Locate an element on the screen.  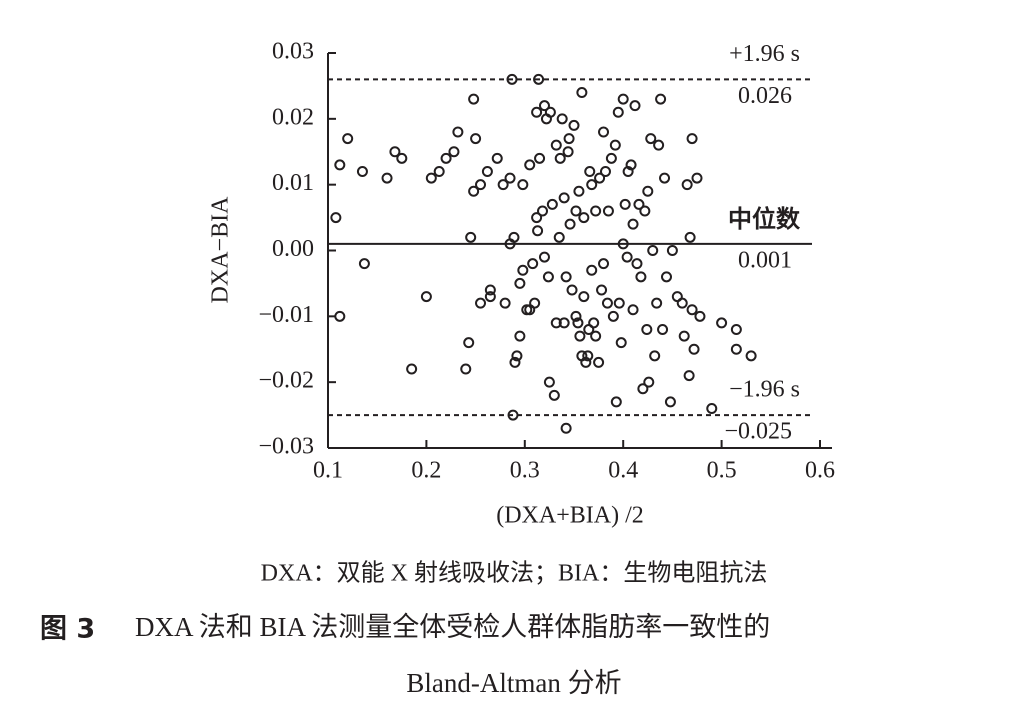
note: DXA：双能 X 射线吸收法；BIA：生物电阻抗法 is located at coordinates (514, 573).